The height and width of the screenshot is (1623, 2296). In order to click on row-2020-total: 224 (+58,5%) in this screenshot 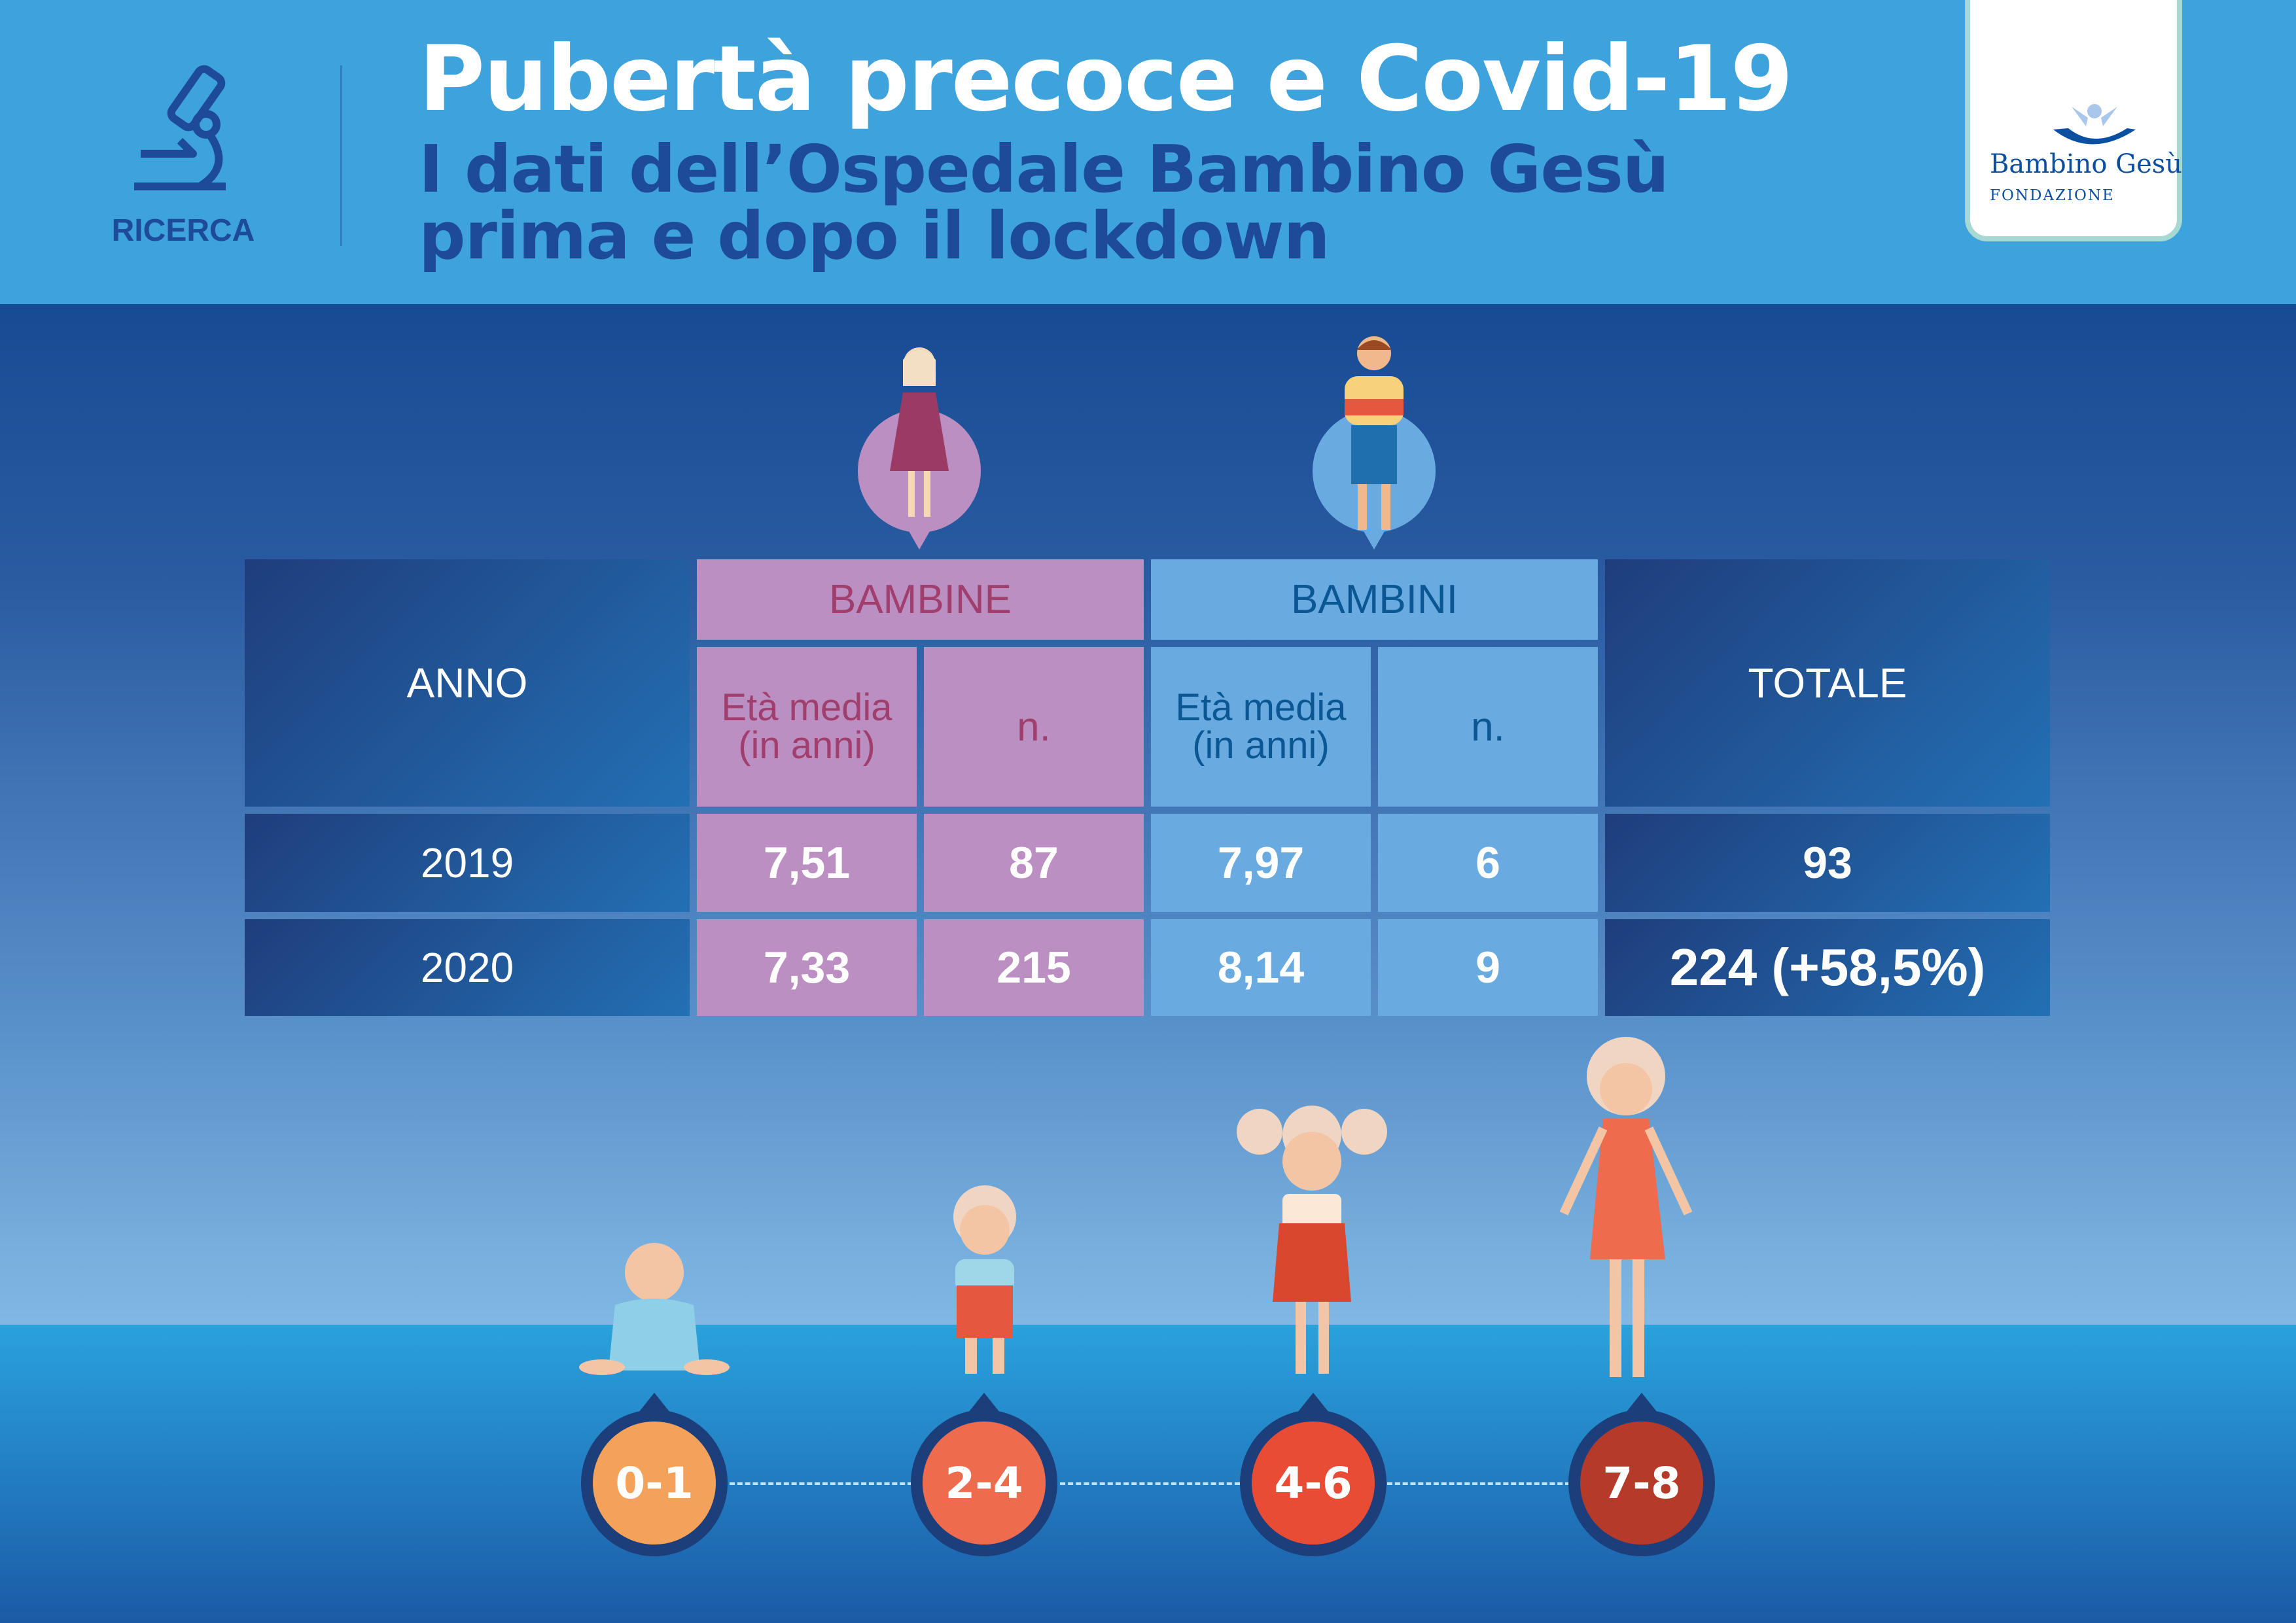, I will do `click(1827, 967)`.